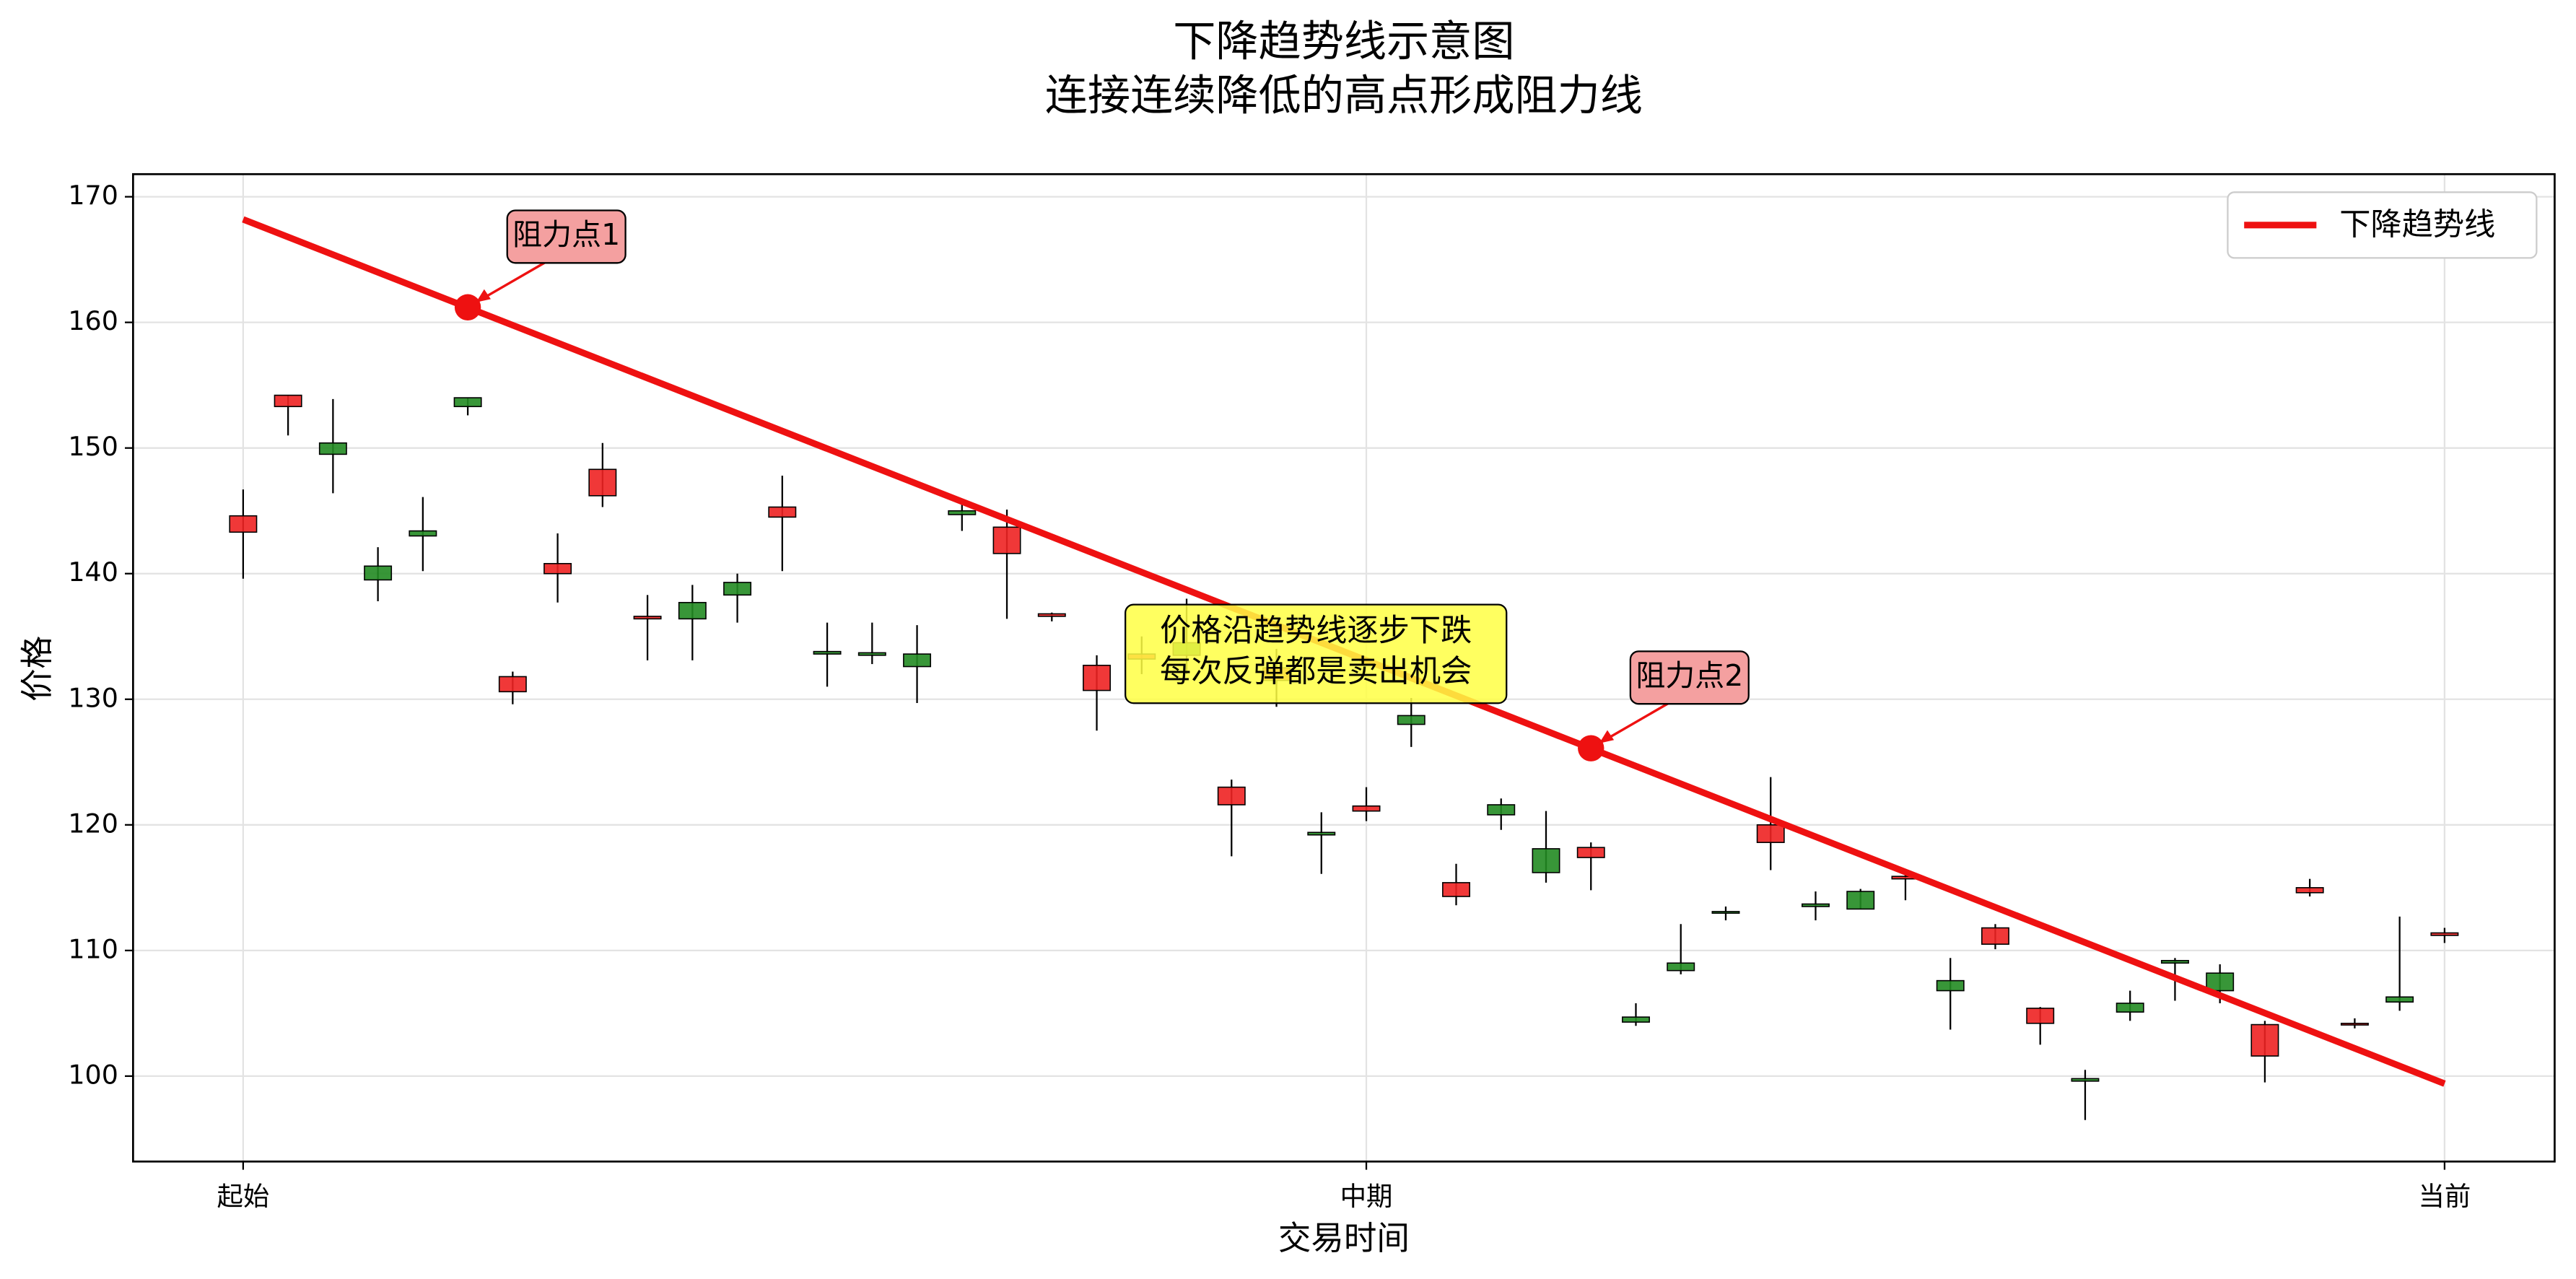 This screenshot has height=1279, width=2576. What do you see at coordinates (2444, 1196) in the screenshot?
I see `x-tick-label: 当前` at bounding box center [2444, 1196].